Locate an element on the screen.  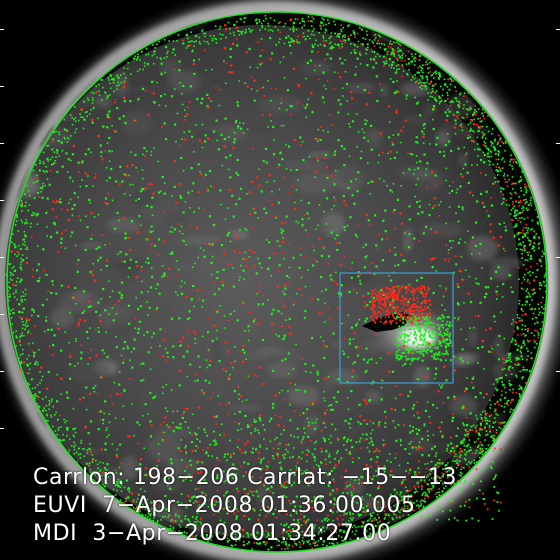
carrington-coordinates-caption: Carrlon: 198−206 Carrlat: −15−−13 is located at coordinates (245, 477).